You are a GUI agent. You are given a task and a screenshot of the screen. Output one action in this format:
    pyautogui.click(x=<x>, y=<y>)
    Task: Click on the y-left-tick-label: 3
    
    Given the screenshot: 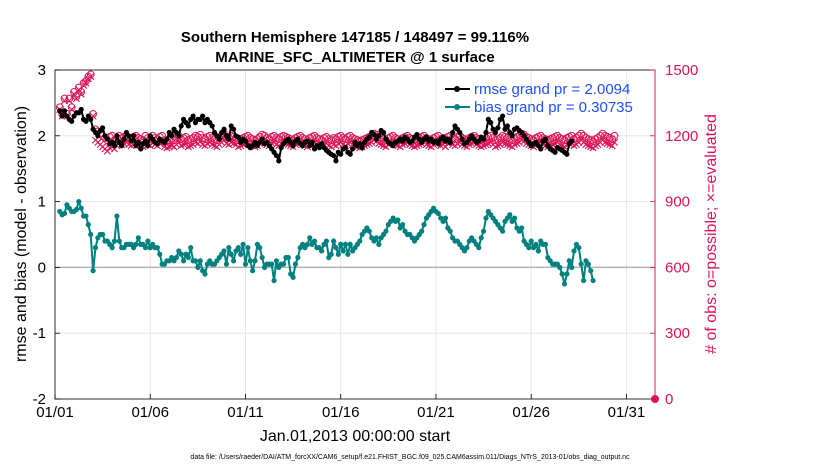 What is the action you would take?
    pyautogui.click(x=42, y=70)
    